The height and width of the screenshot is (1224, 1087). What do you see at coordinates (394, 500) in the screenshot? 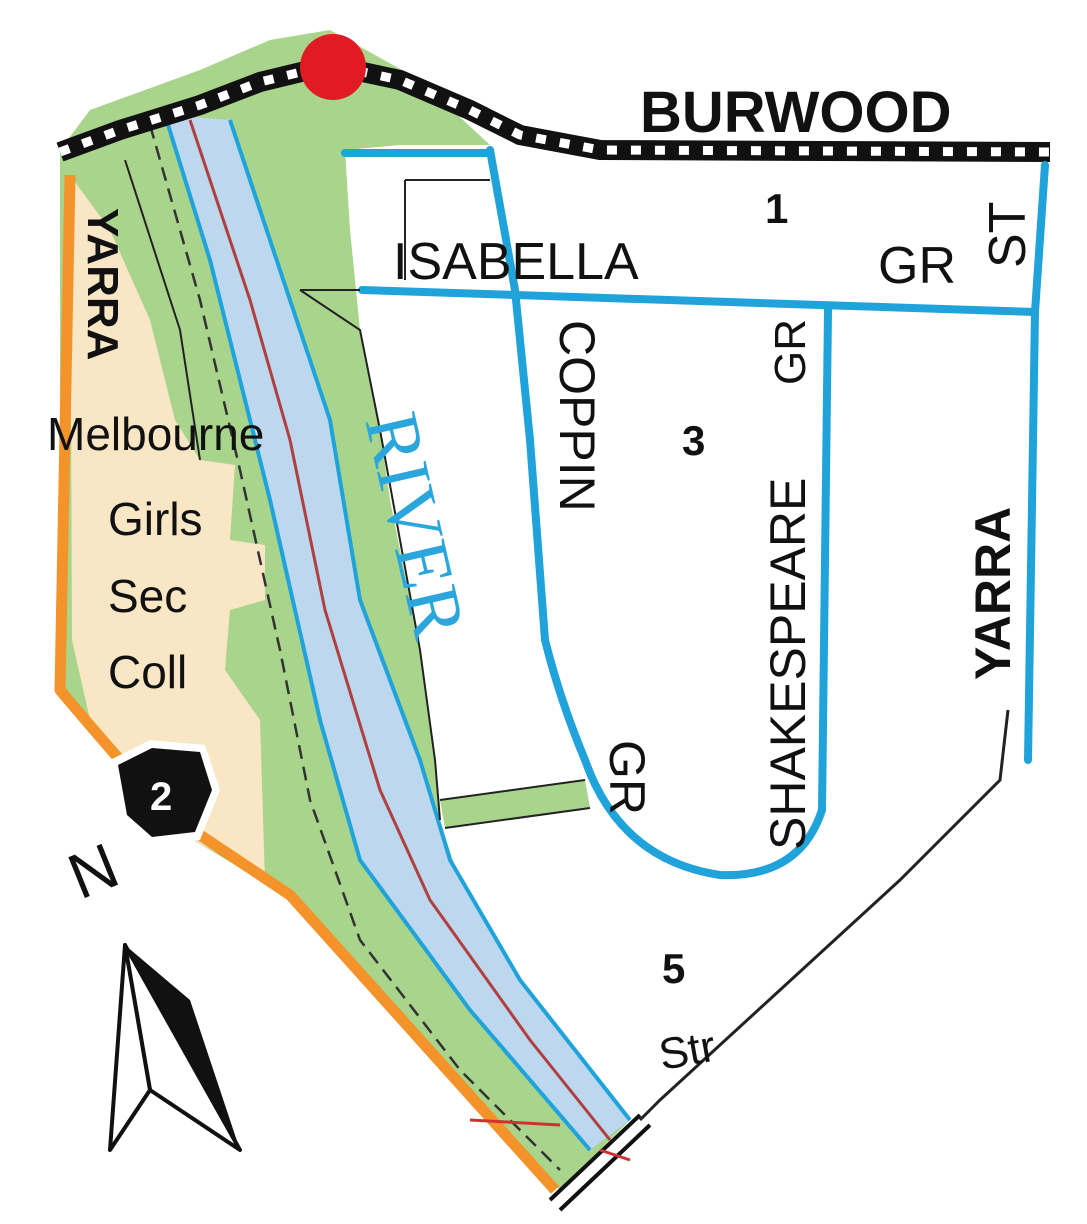
I see `property-boundary` at bounding box center [394, 500].